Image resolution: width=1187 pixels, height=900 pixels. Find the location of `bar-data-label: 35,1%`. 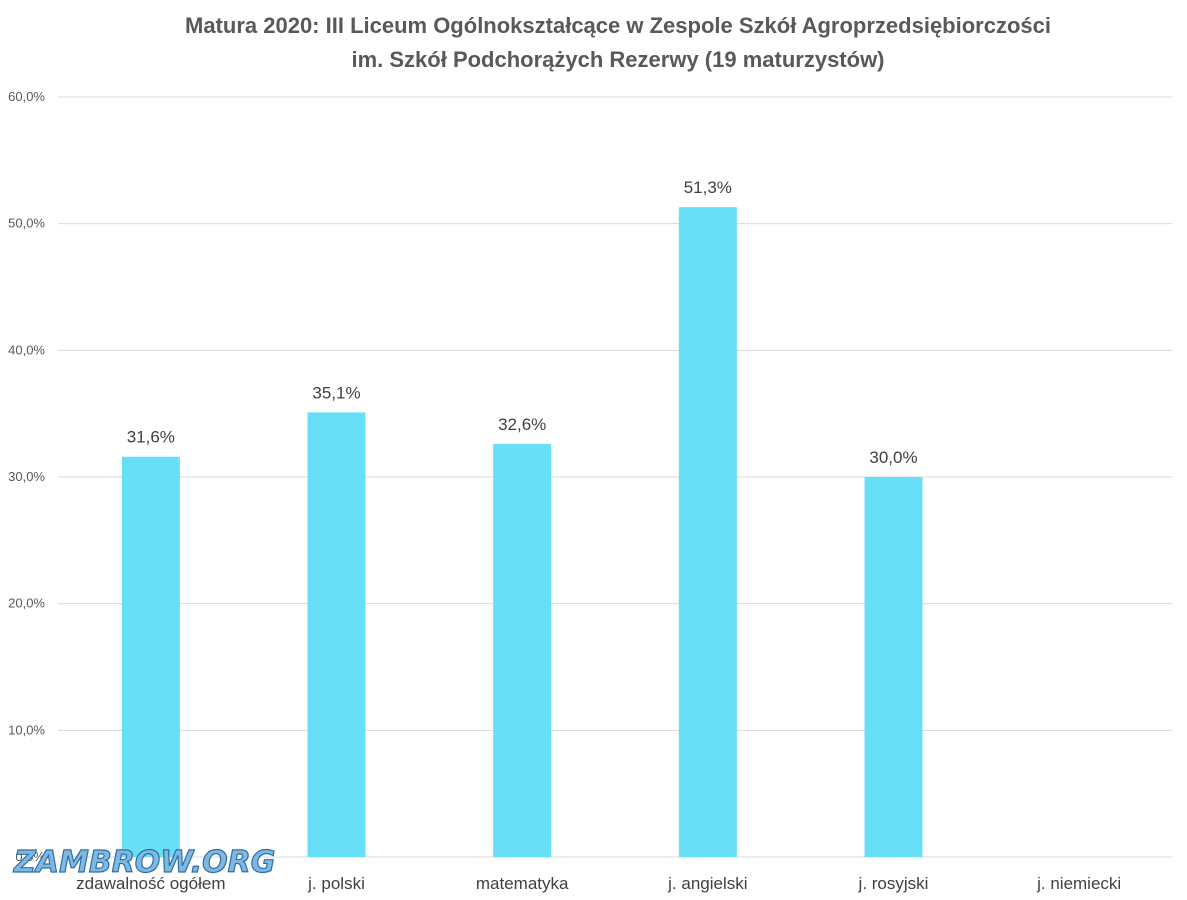

bar-data-label: 35,1% is located at coordinates (336, 392).